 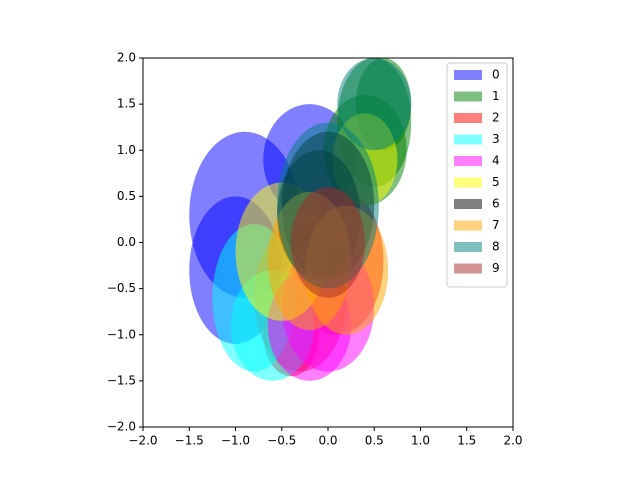 What do you see at coordinates (121, 334) in the screenshot?
I see `y-tick-label: −1.0` at bounding box center [121, 334].